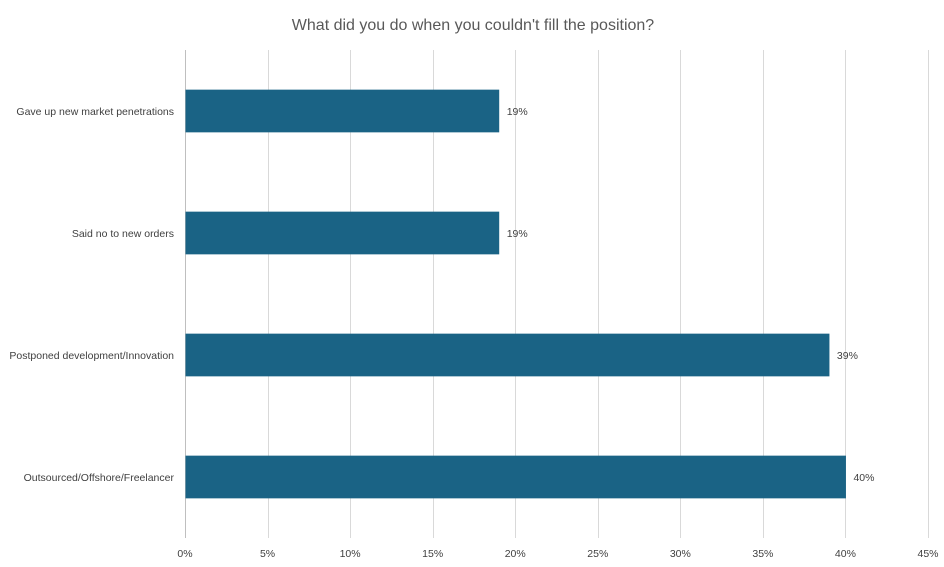  Describe the element at coordinates (680, 554) in the screenshot. I see `x-tick-label: 30%` at that location.